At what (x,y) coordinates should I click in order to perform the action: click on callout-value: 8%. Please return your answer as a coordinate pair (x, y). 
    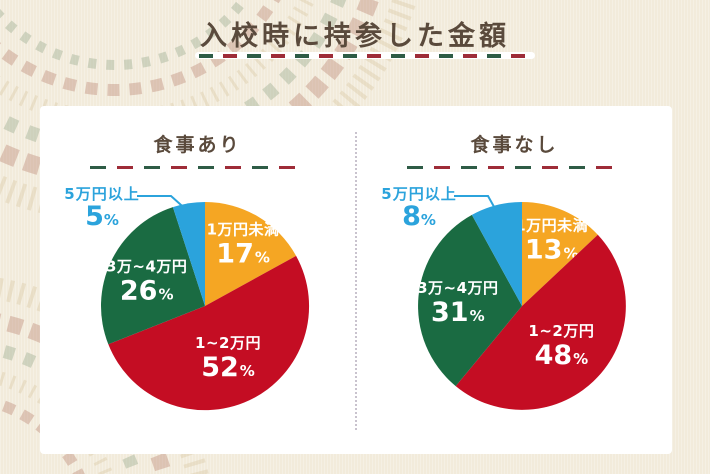
    Looking at the image, I should click on (419, 217).